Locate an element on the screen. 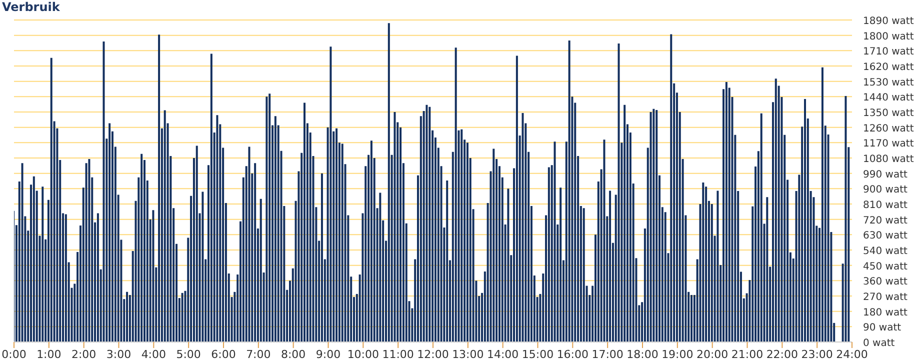 This screenshot has width=920, height=364. x-tick-label: 16:00 is located at coordinates (572, 354).